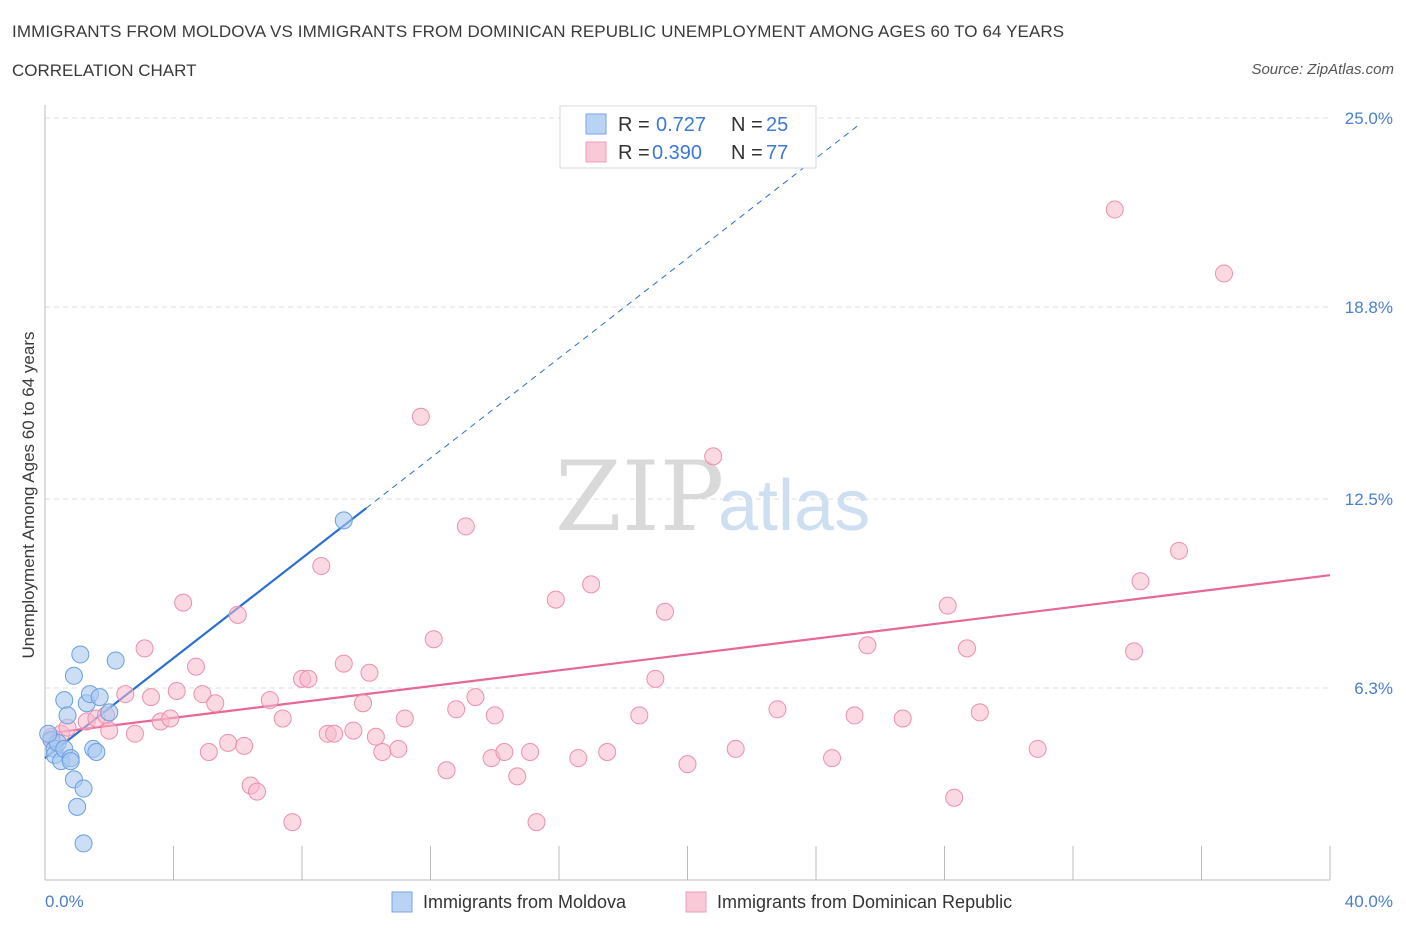 The height and width of the screenshot is (930, 1406). Describe the element at coordinates (1369, 307) in the screenshot. I see `y-tick-label: 18.8%` at that location.